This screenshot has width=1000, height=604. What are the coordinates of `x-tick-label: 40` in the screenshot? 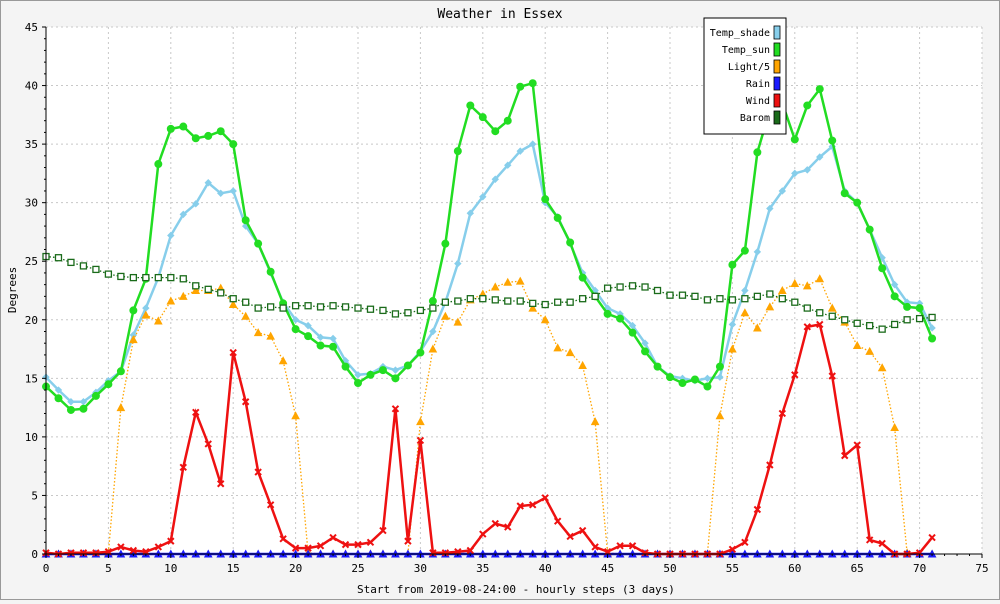 It's located at (545, 568).